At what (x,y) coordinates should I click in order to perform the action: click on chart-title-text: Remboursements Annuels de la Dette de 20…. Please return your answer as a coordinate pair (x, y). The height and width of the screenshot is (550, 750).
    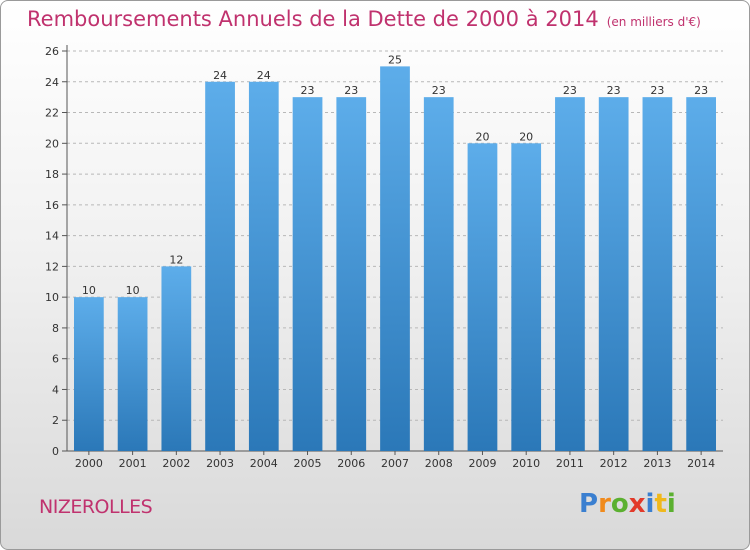
    Looking at the image, I should click on (313, 19).